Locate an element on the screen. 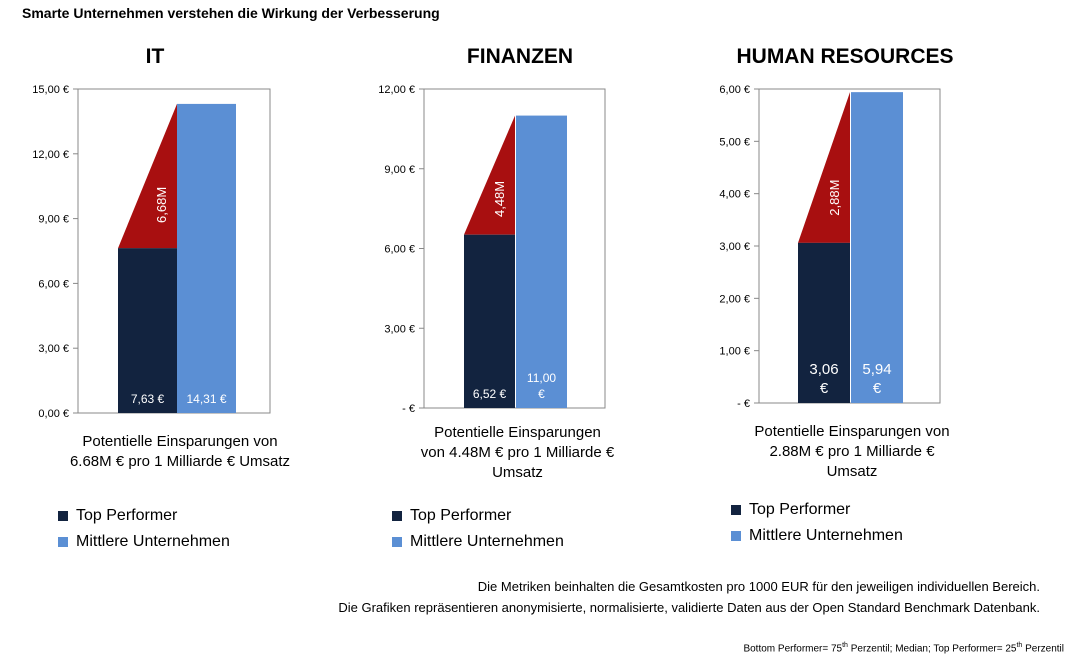 The width and height of the screenshot is (1082, 669). value-label-line: 11,00 is located at coordinates (541, 378).